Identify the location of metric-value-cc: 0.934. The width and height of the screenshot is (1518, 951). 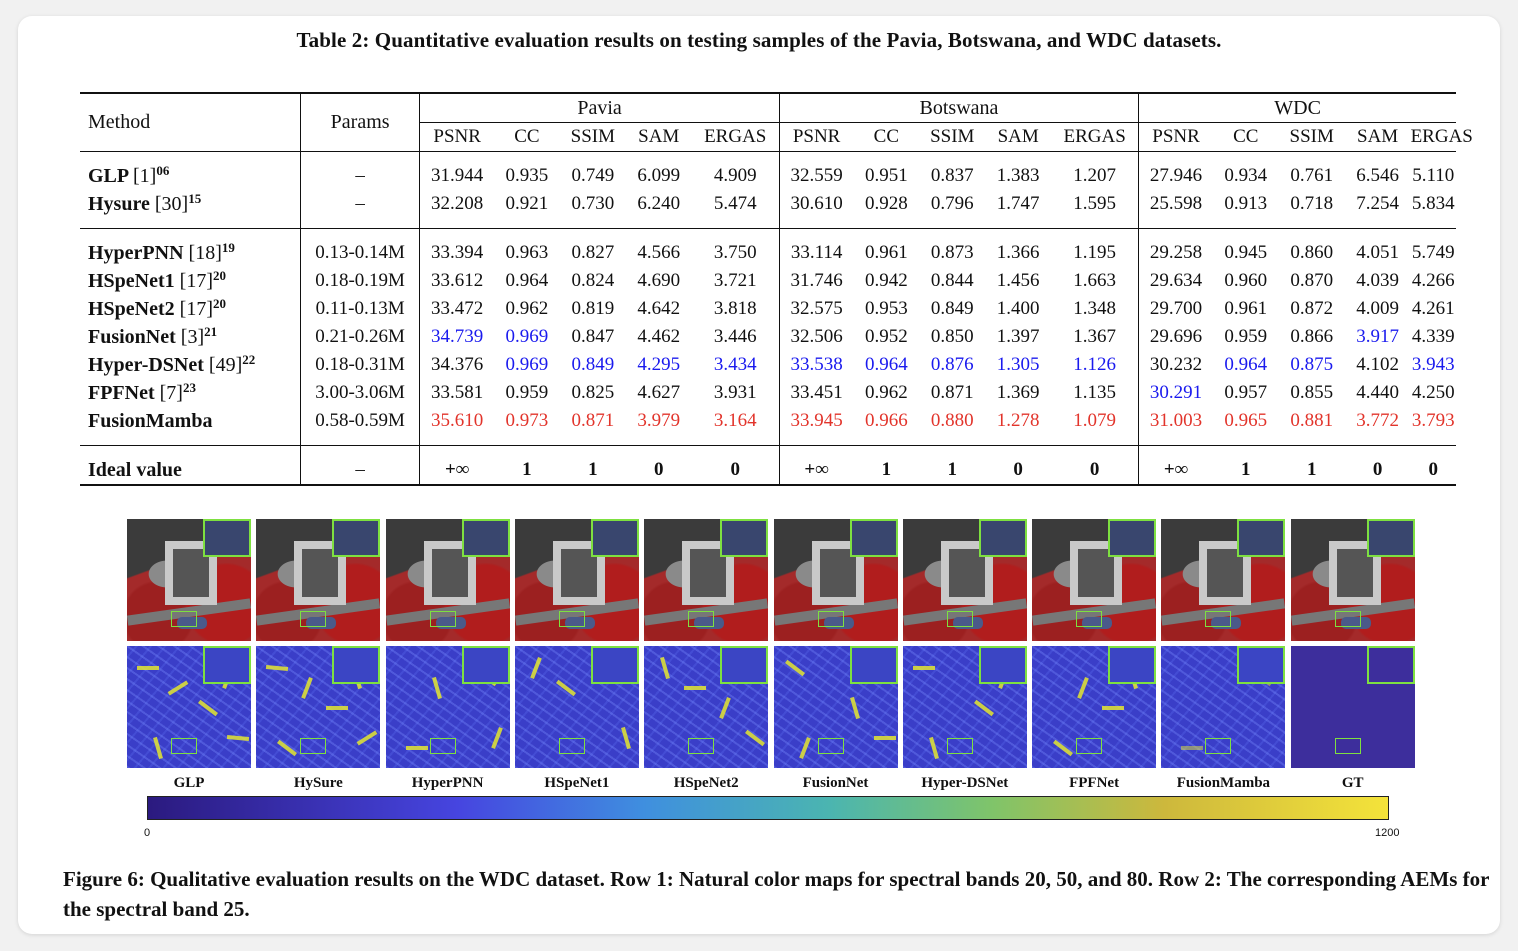
(1246, 175).